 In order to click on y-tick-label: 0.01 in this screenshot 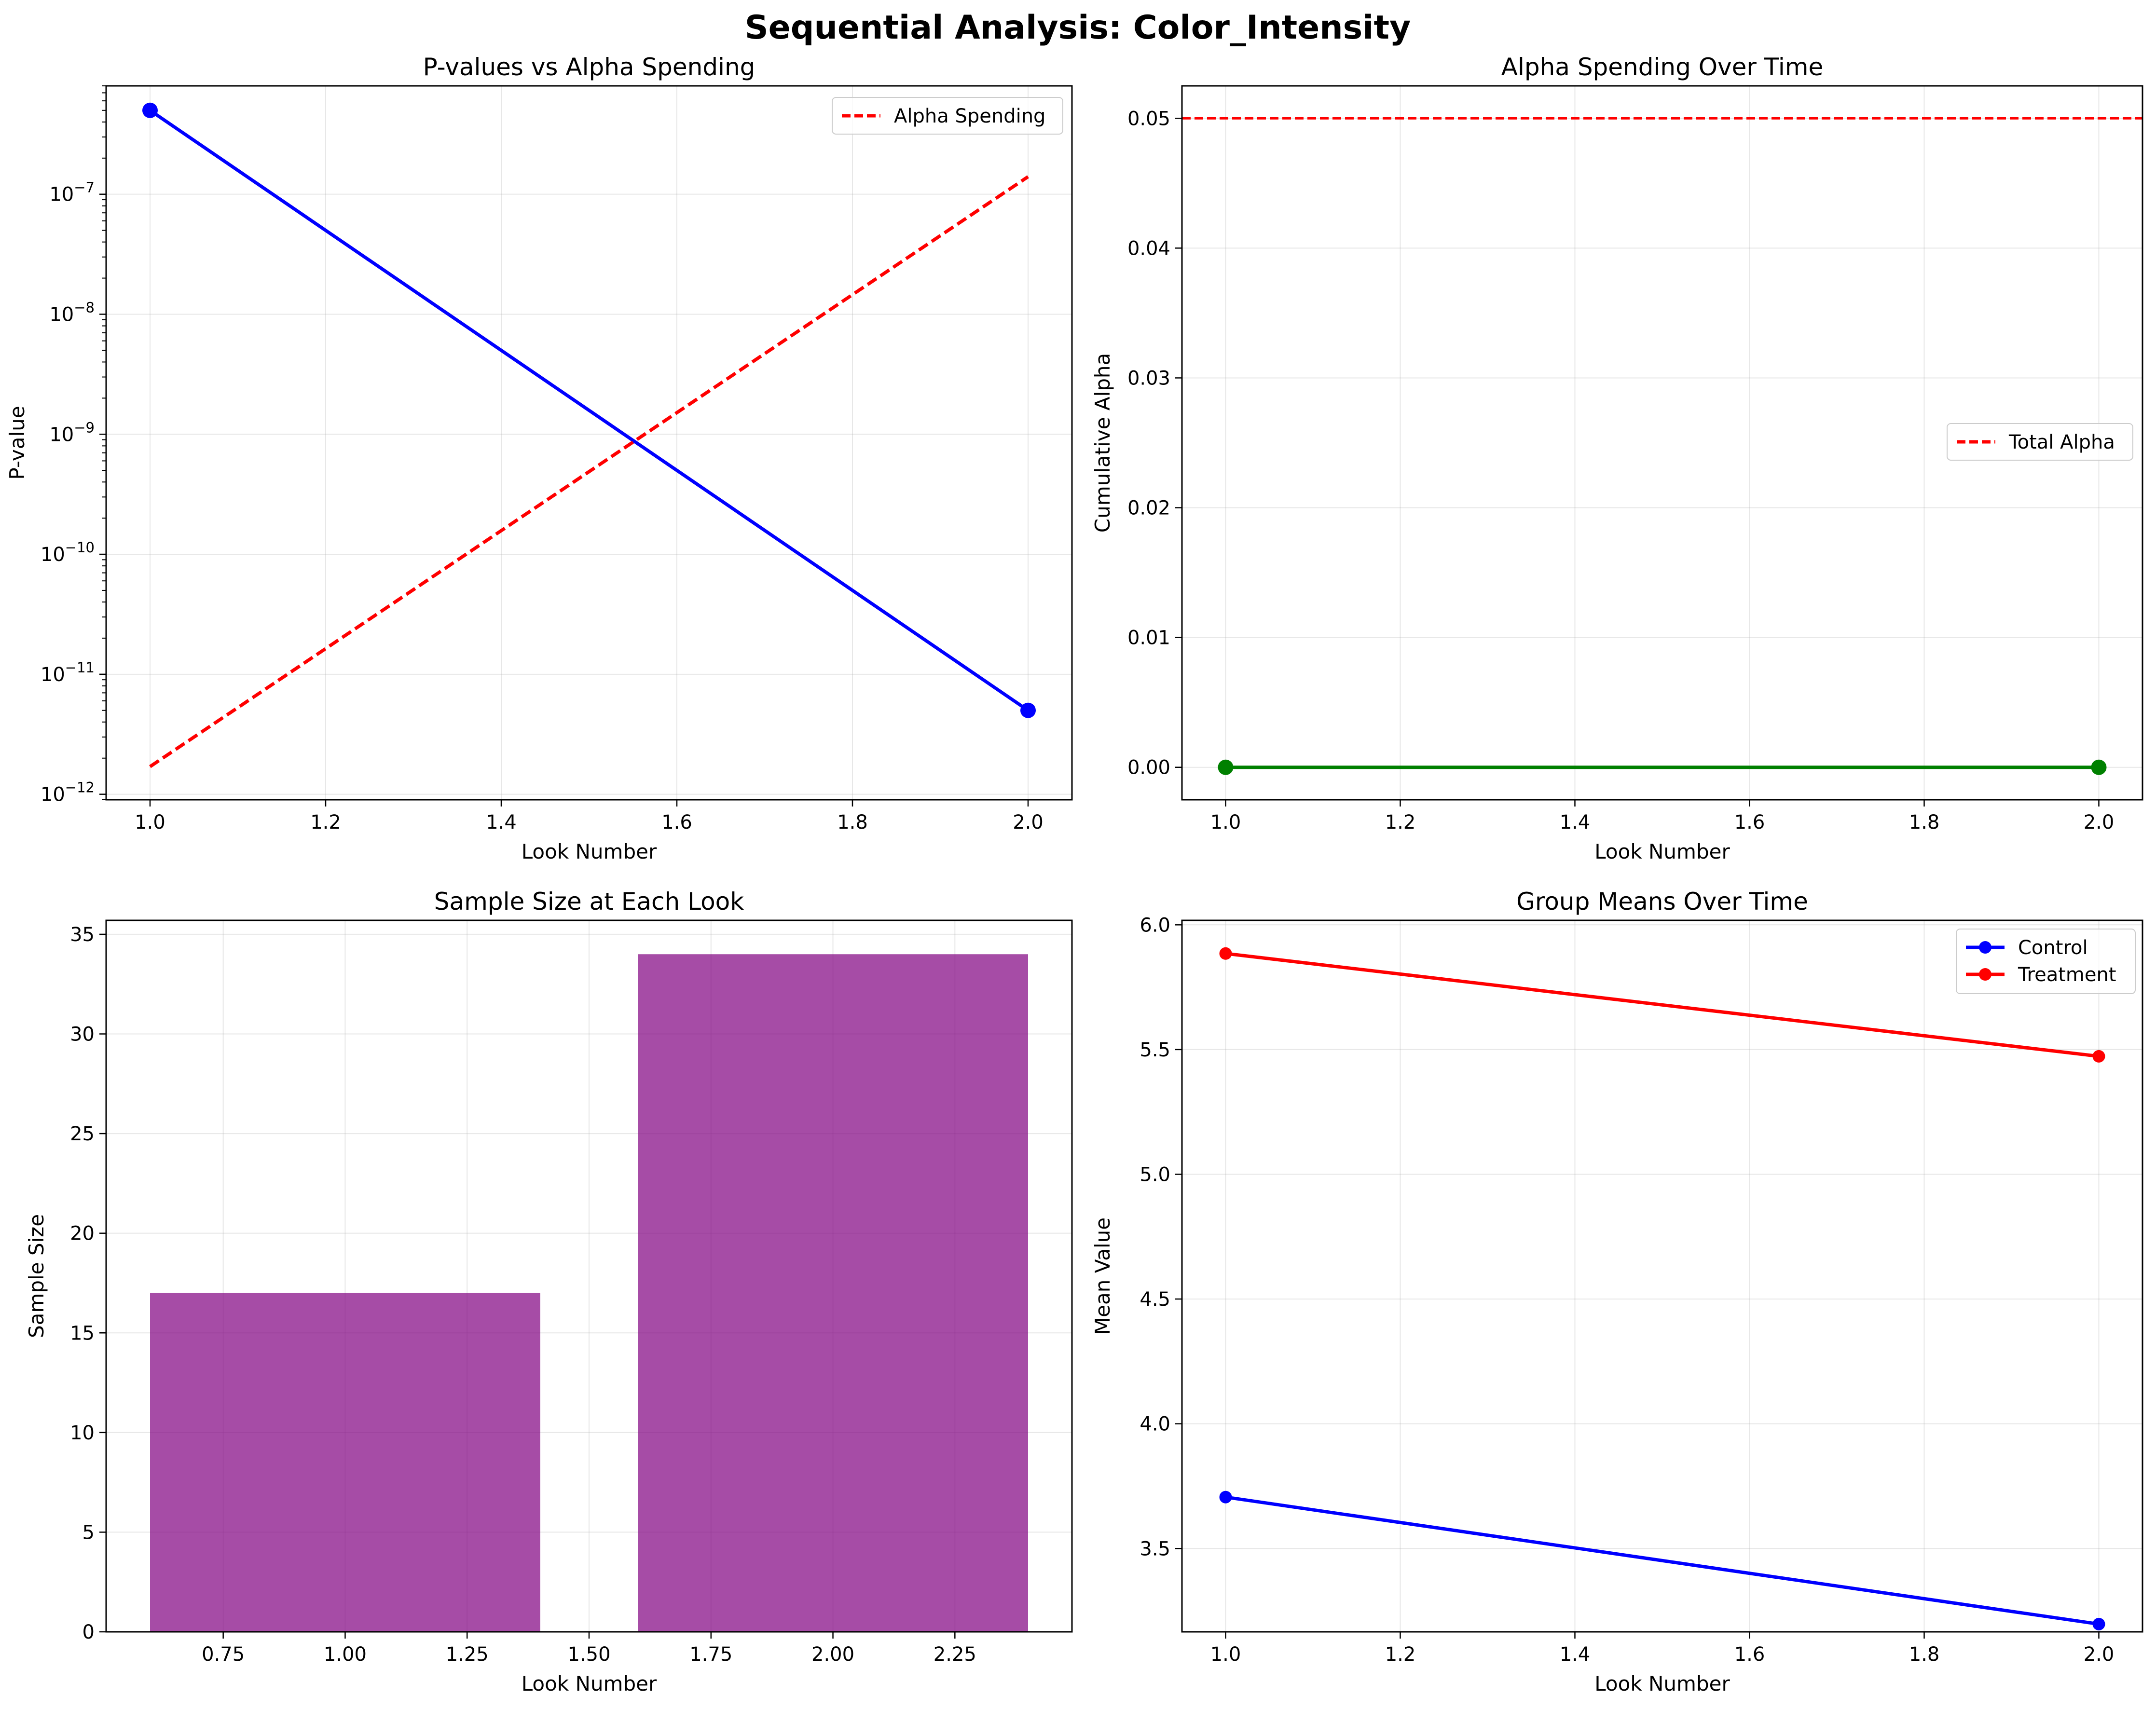, I will do `click(1149, 638)`.